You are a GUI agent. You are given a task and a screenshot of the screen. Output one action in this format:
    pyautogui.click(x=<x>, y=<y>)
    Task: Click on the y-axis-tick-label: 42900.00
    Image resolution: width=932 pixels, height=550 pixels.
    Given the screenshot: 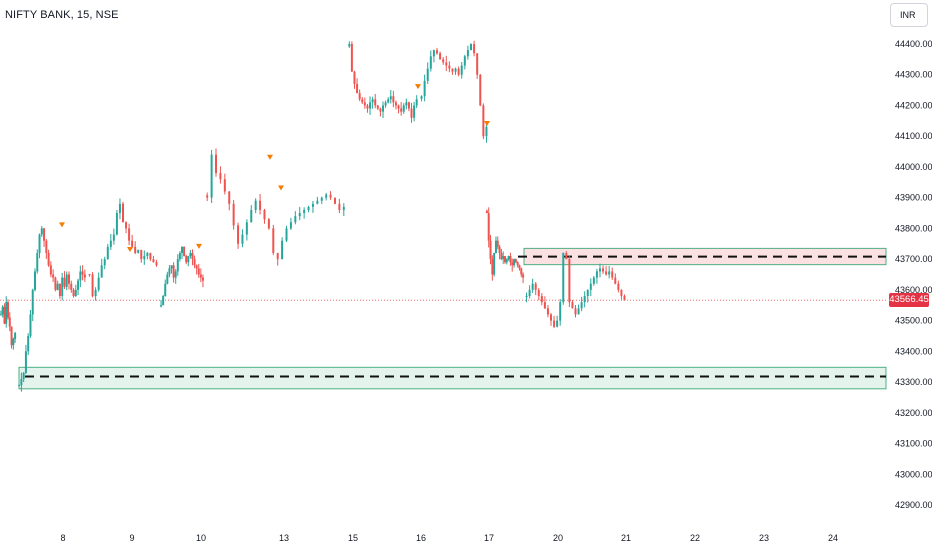 What is the action you would take?
    pyautogui.click(x=913, y=505)
    